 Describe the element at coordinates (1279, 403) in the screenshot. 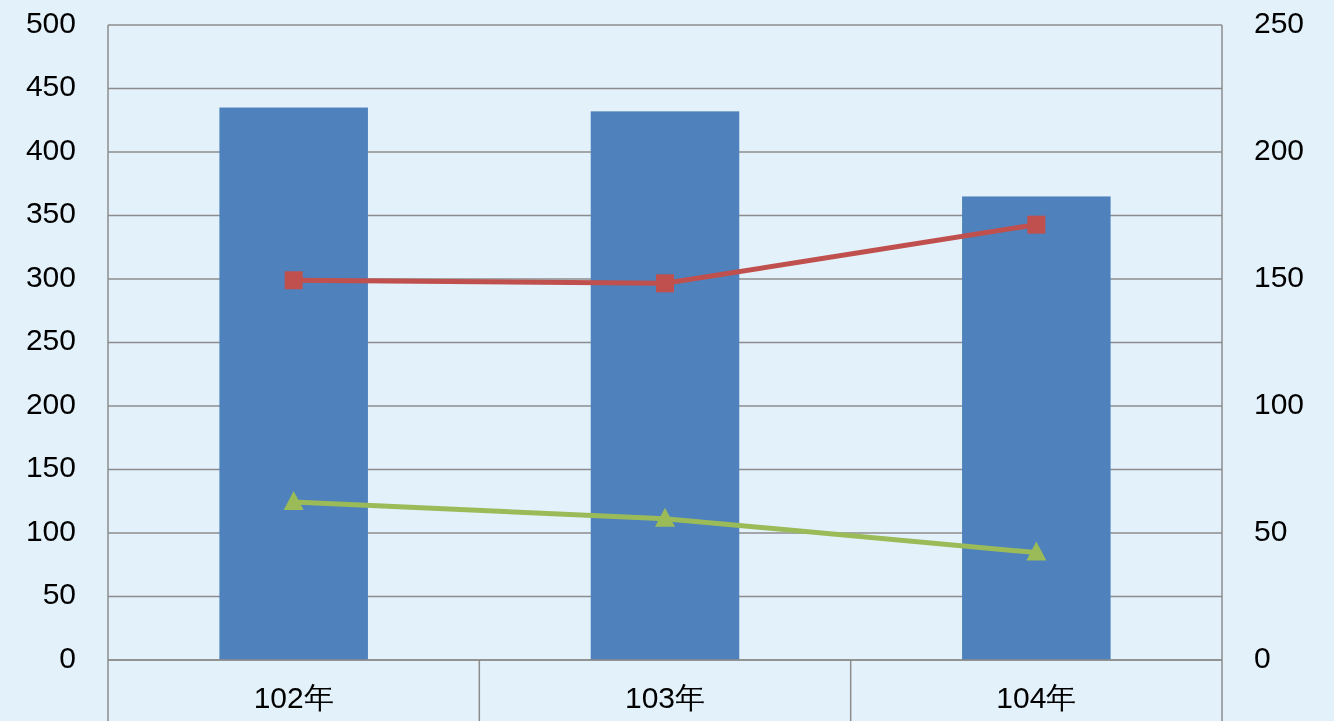

I see `y2-tick-label: 100` at that location.